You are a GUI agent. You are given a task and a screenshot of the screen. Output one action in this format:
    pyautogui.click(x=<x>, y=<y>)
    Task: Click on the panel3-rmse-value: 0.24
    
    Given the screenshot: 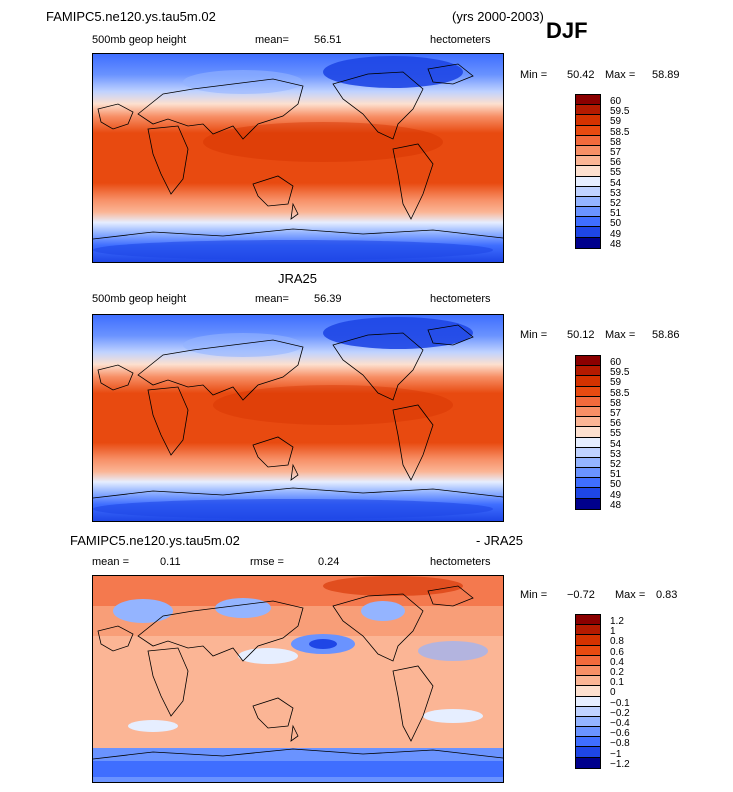 What is the action you would take?
    pyautogui.click(x=329, y=562)
    